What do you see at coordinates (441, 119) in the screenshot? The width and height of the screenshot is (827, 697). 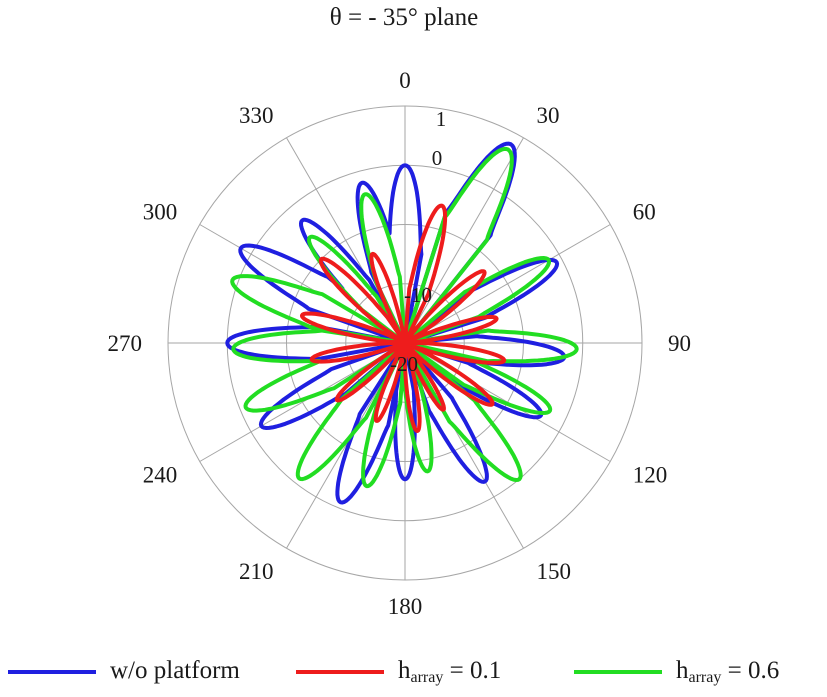 I see `radial-tick-label: 1` at bounding box center [441, 119].